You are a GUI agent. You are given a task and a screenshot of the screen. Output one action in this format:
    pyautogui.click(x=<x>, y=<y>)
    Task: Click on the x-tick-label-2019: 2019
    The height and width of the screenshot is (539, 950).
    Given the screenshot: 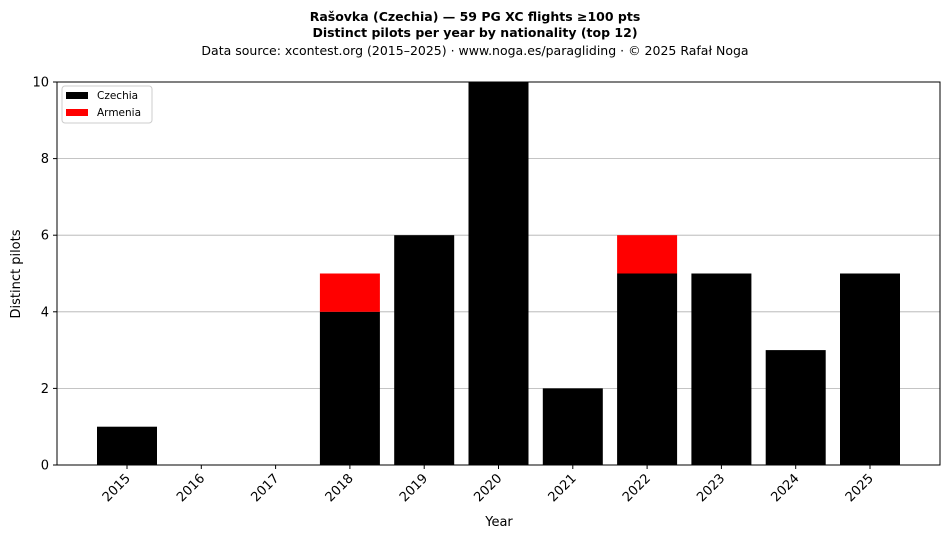 What is the action you would take?
    pyautogui.click(x=414, y=488)
    